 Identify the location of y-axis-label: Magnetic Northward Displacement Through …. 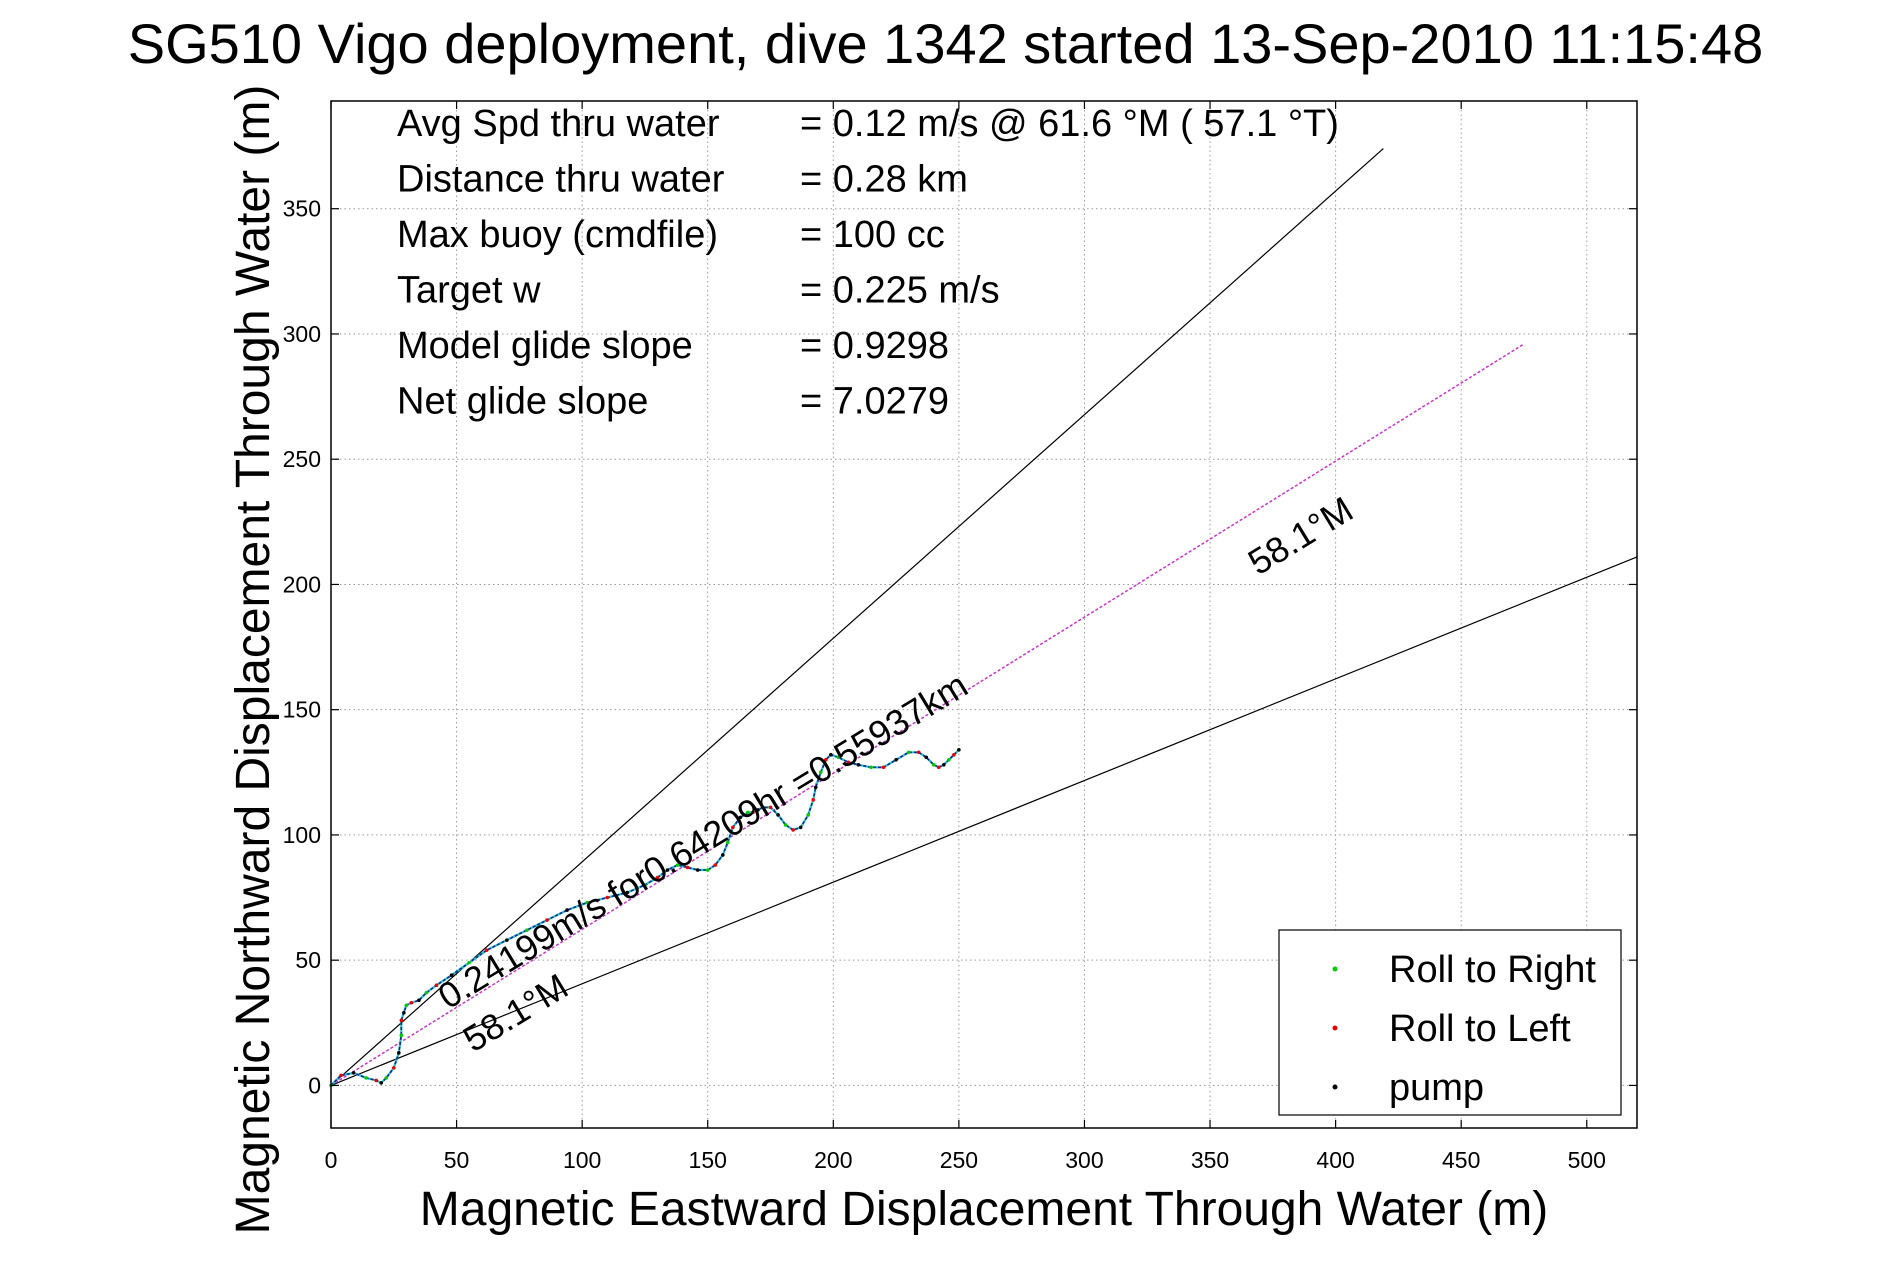
(253, 660).